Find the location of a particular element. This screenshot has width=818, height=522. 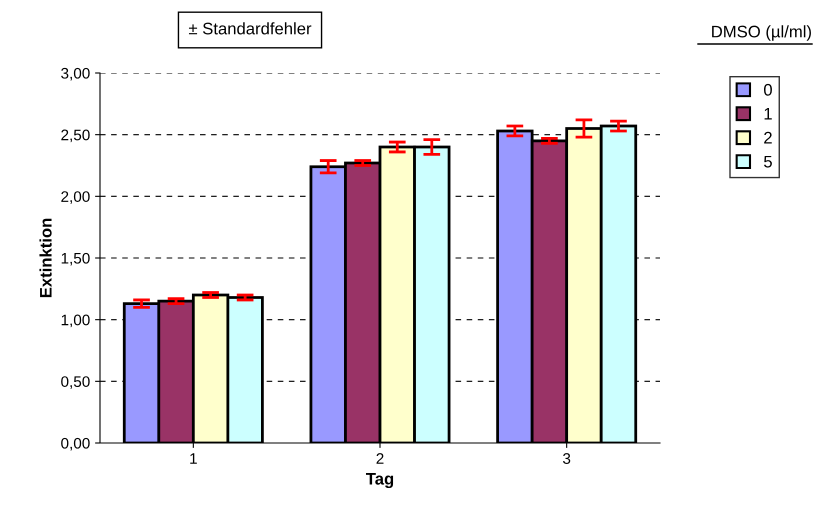

y-tick-label: 1,50 is located at coordinates (76, 259).